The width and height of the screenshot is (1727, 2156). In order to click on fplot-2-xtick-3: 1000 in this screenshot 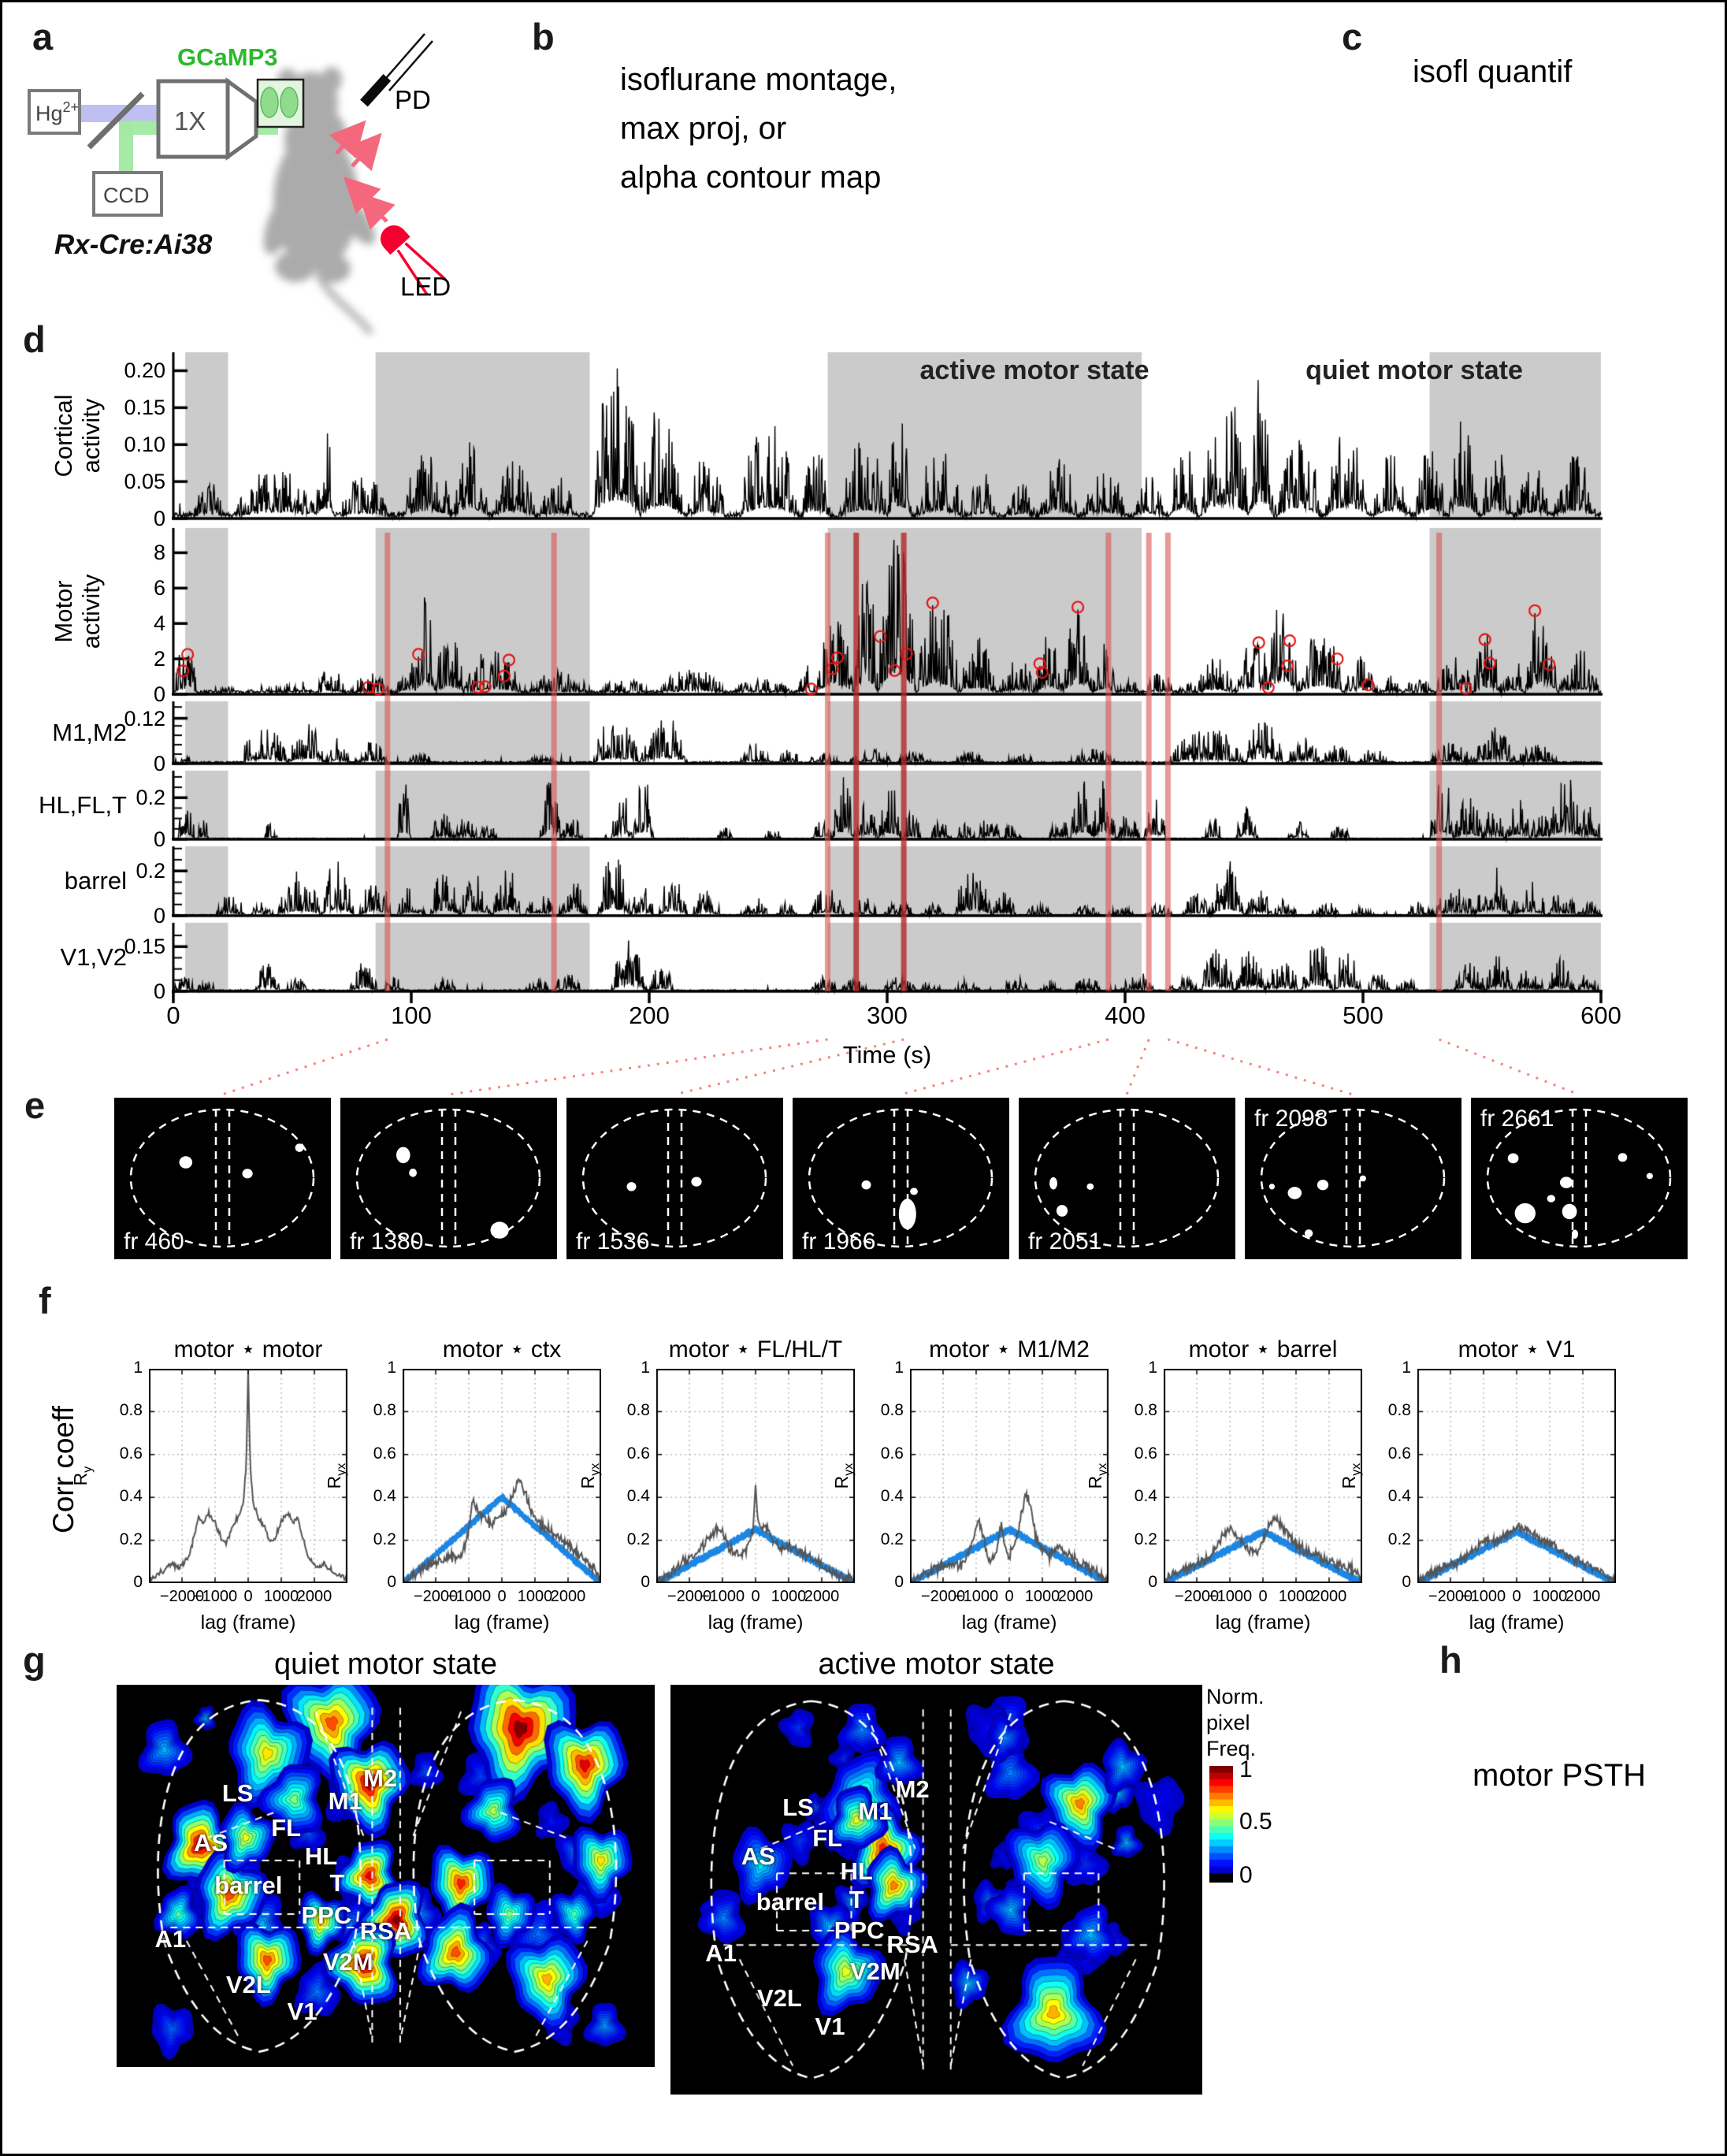, I will do `click(789, 1596)`.